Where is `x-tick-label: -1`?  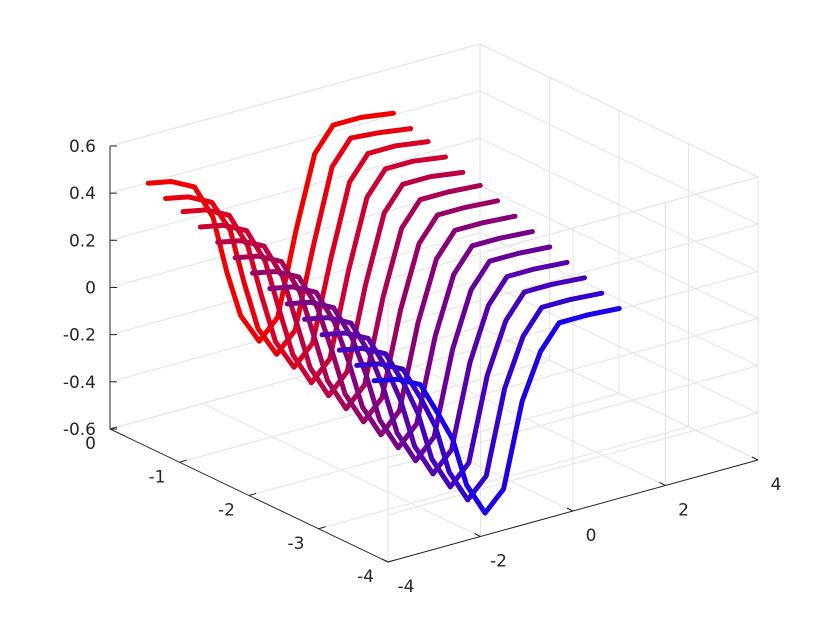 x-tick-label: -1 is located at coordinates (157, 477).